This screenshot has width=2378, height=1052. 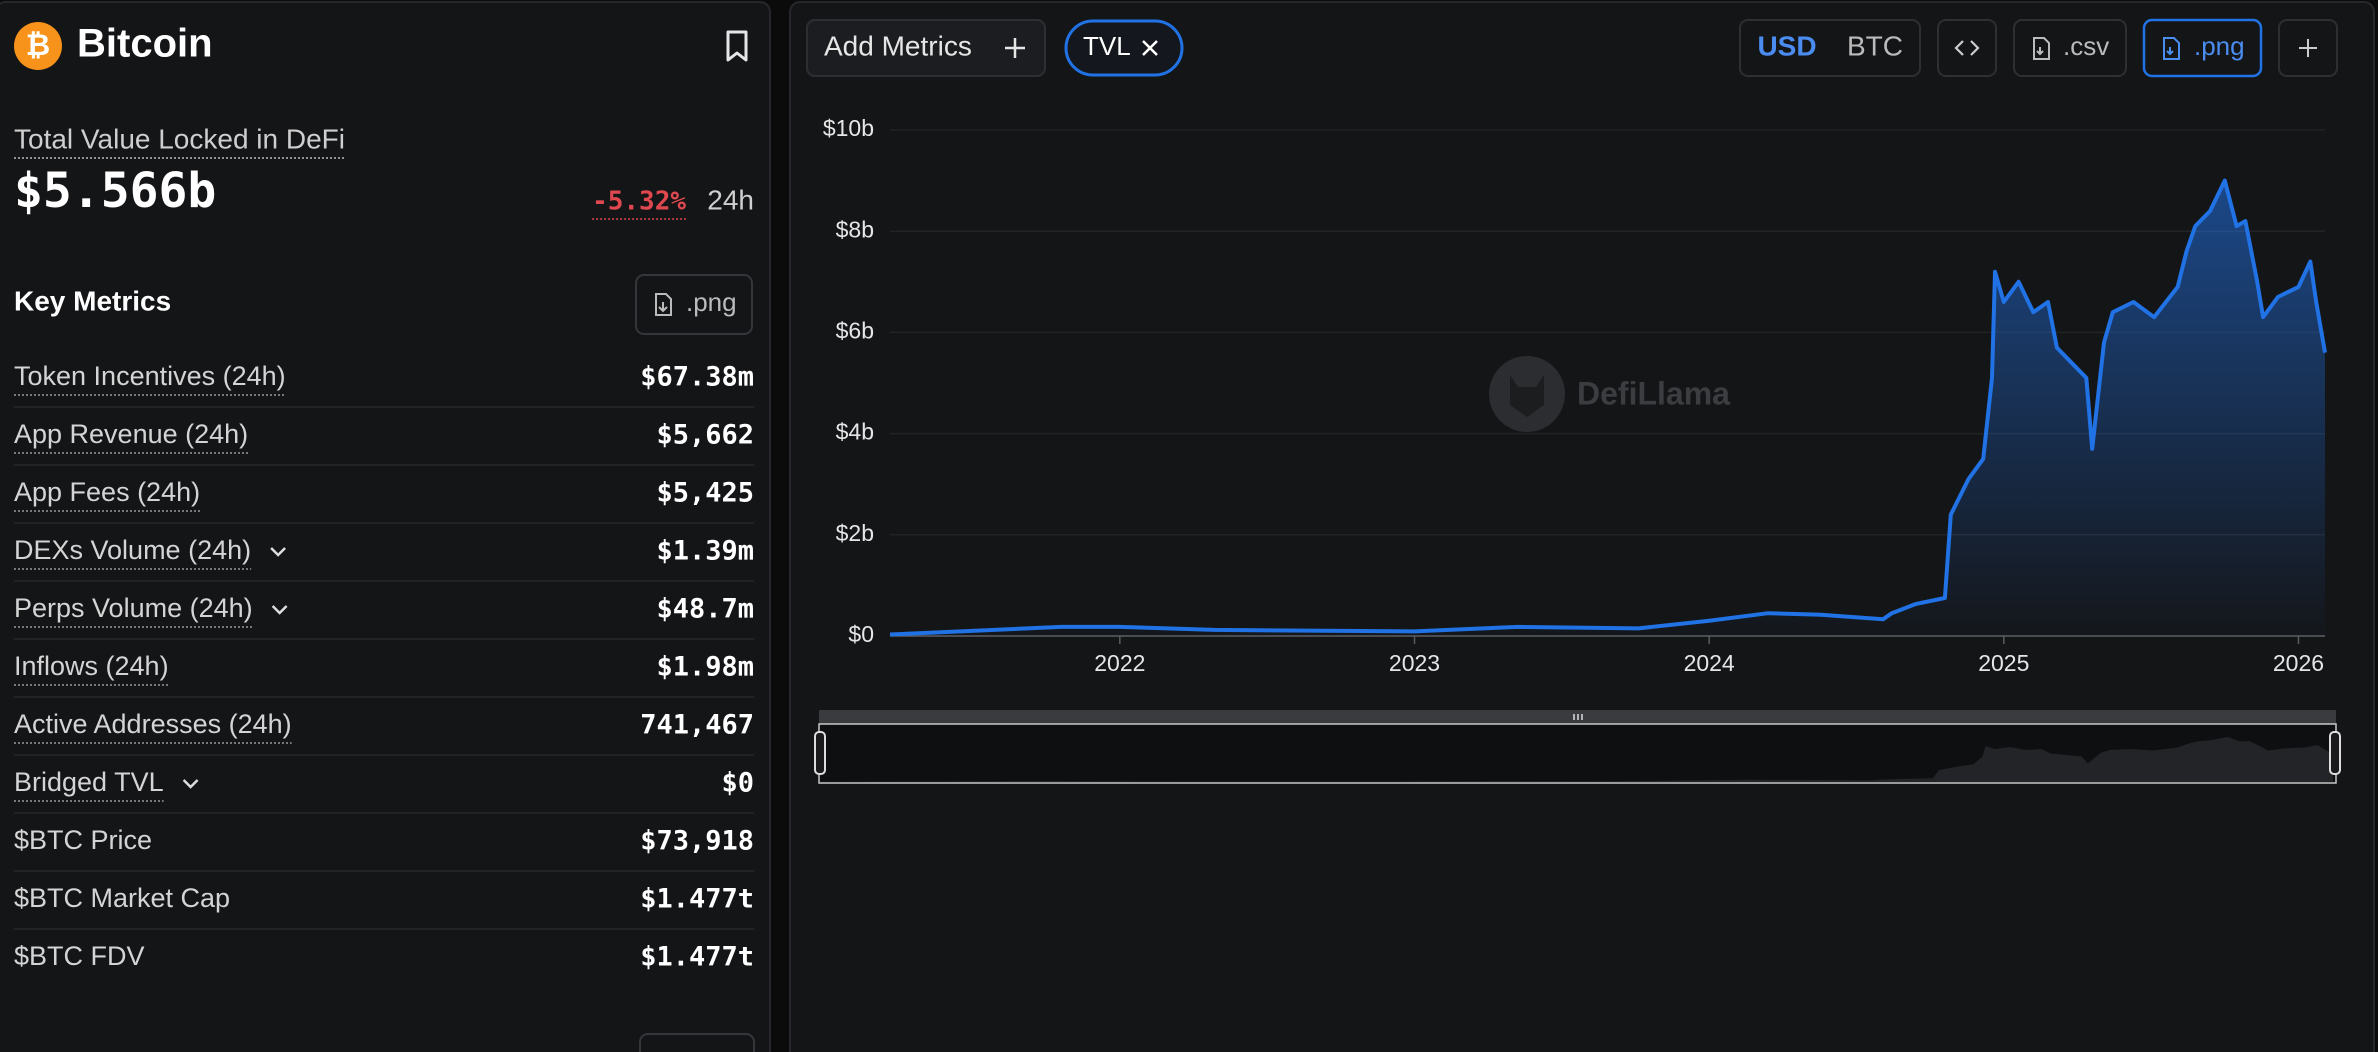 I want to click on metric-value: $73,918, so click(x=697, y=841).